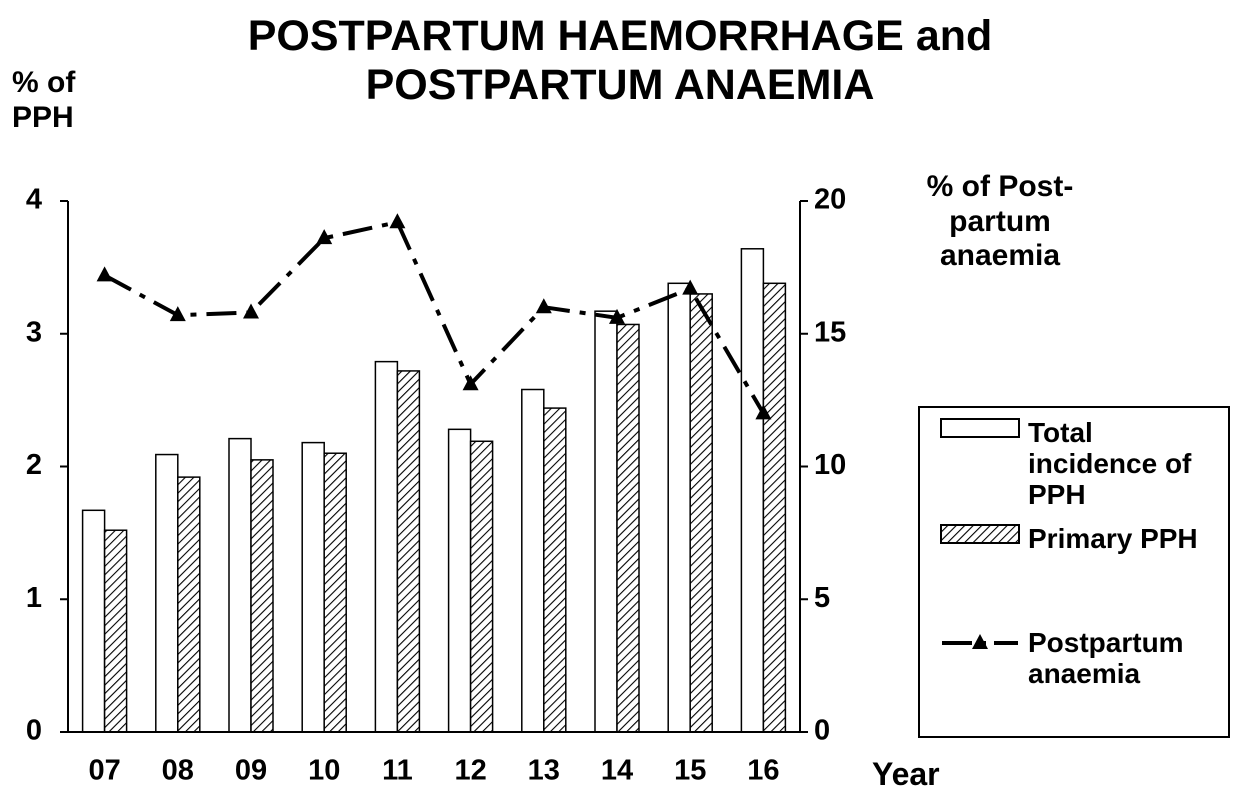 The image size is (1233, 801). Describe the element at coordinates (34, 332) in the screenshot. I see `y-tick-label: 3` at that location.